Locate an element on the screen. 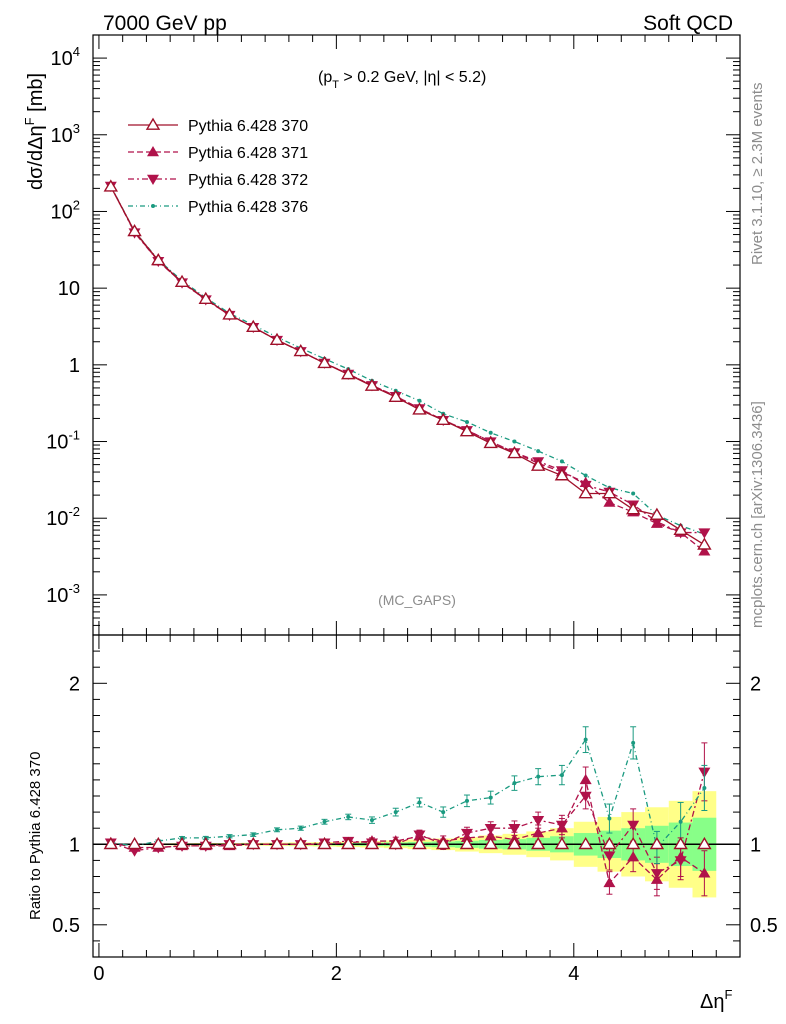  watermark: (MC_GAPS) is located at coordinates (417, 600).